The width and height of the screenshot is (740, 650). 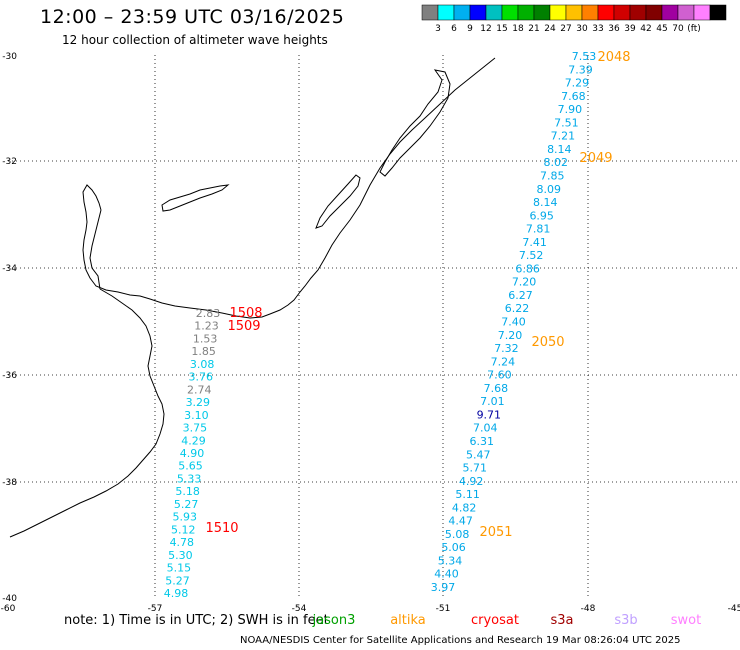 I want to click on colorbar-label: 42, so click(x=645, y=29).